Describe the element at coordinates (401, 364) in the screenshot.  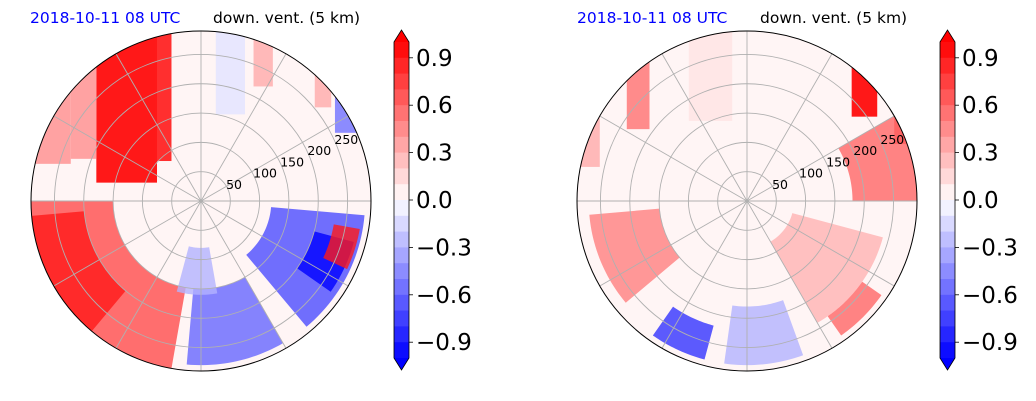
I see `colorbar-extend-min` at that location.